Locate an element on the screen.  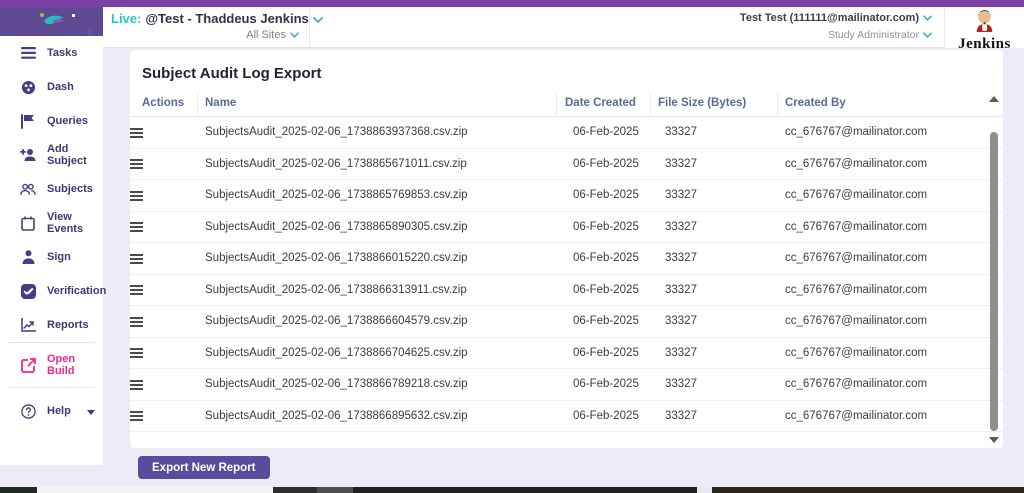
sidebar-item-queries: Queries is located at coordinates (51, 121).